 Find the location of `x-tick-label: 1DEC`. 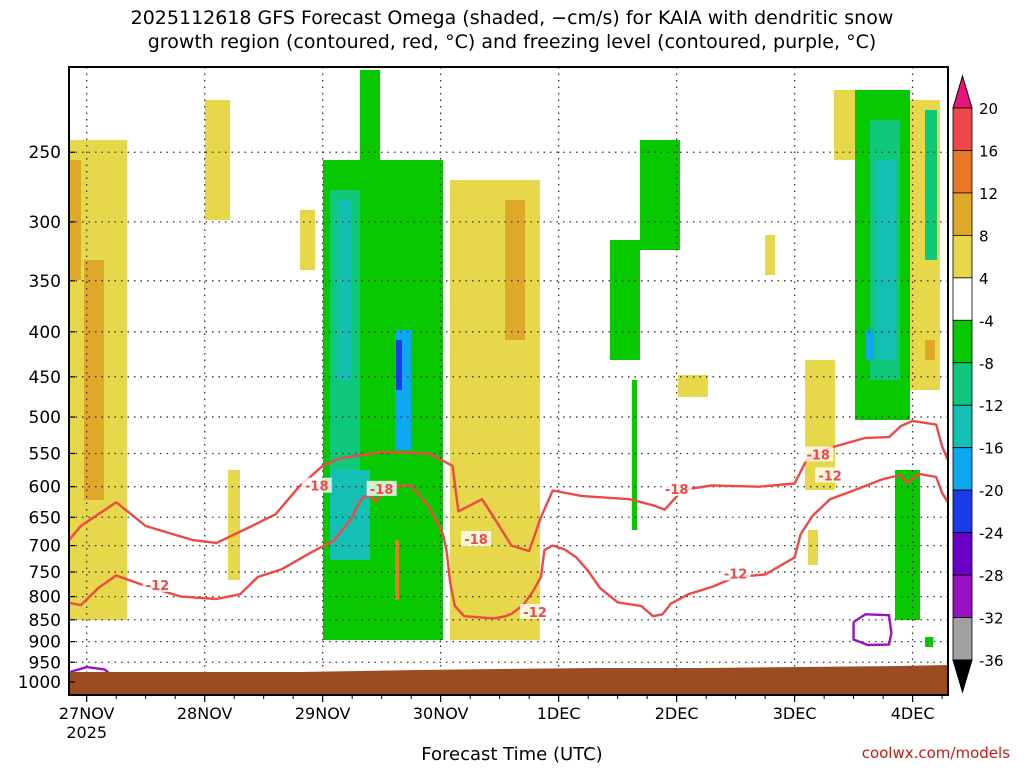

x-tick-label: 1DEC is located at coordinates (559, 713).